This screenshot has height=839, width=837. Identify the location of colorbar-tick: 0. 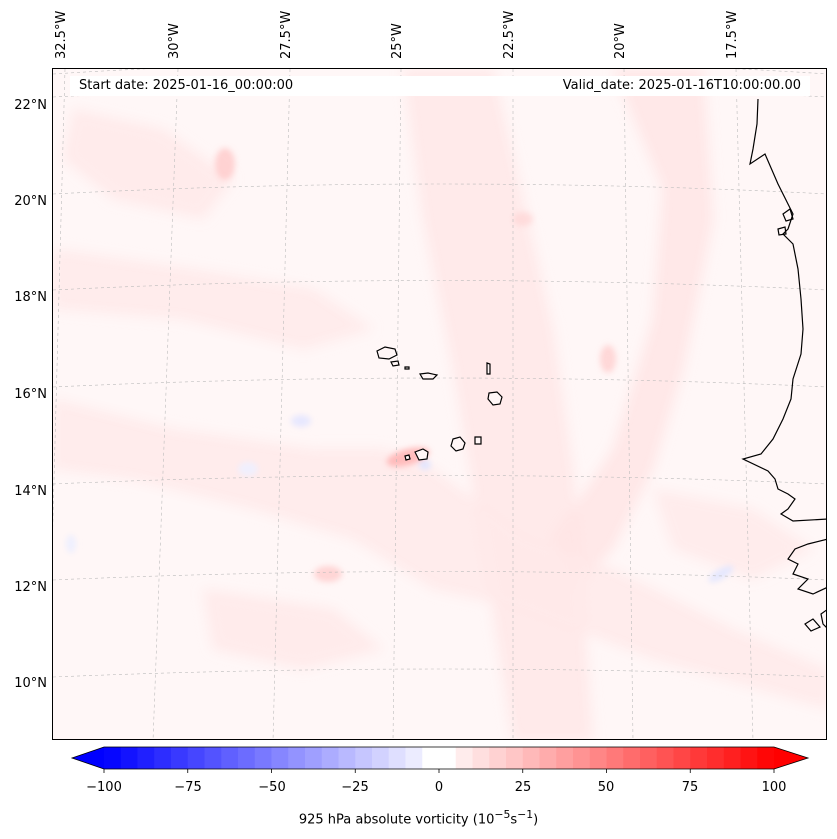
(439, 787).